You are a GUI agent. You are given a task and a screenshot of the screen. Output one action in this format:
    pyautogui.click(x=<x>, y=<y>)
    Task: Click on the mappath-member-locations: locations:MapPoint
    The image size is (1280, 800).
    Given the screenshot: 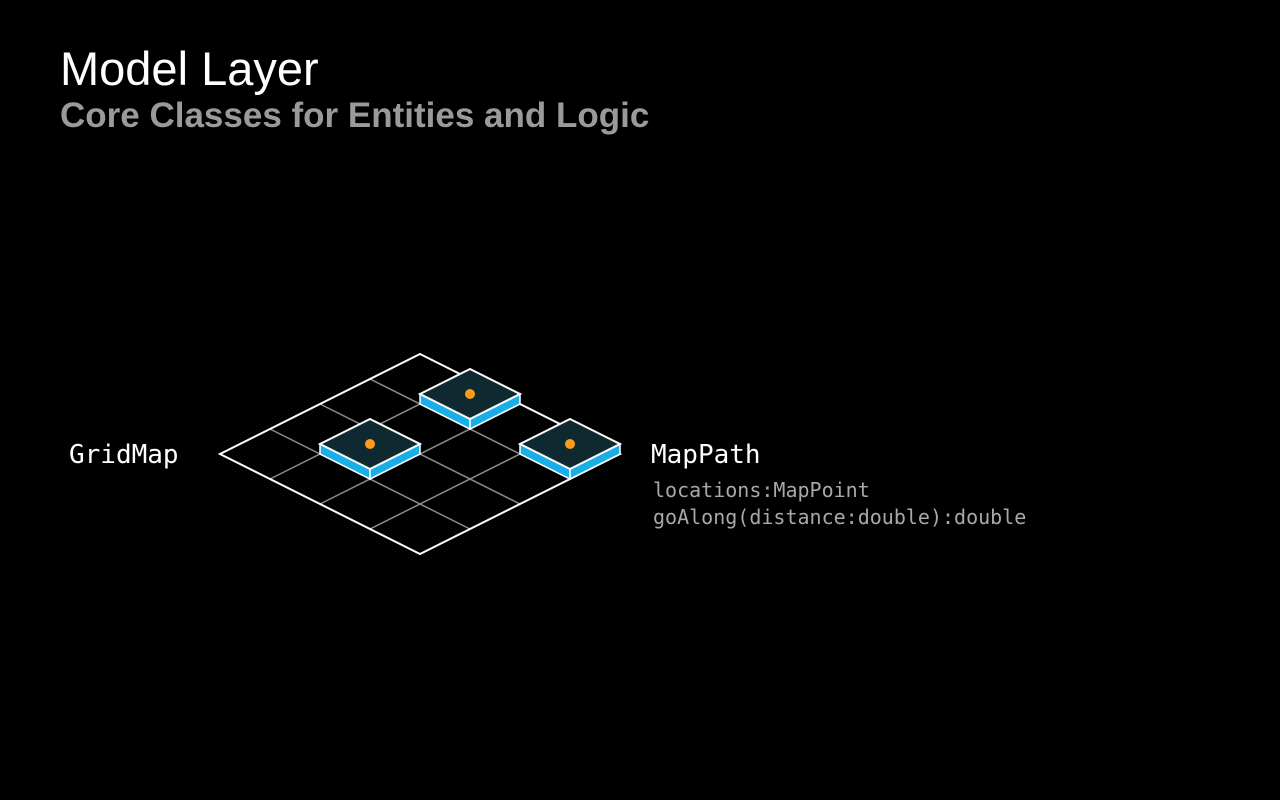 What is the action you would take?
    pyautogui.click(x=761, y=490)
    